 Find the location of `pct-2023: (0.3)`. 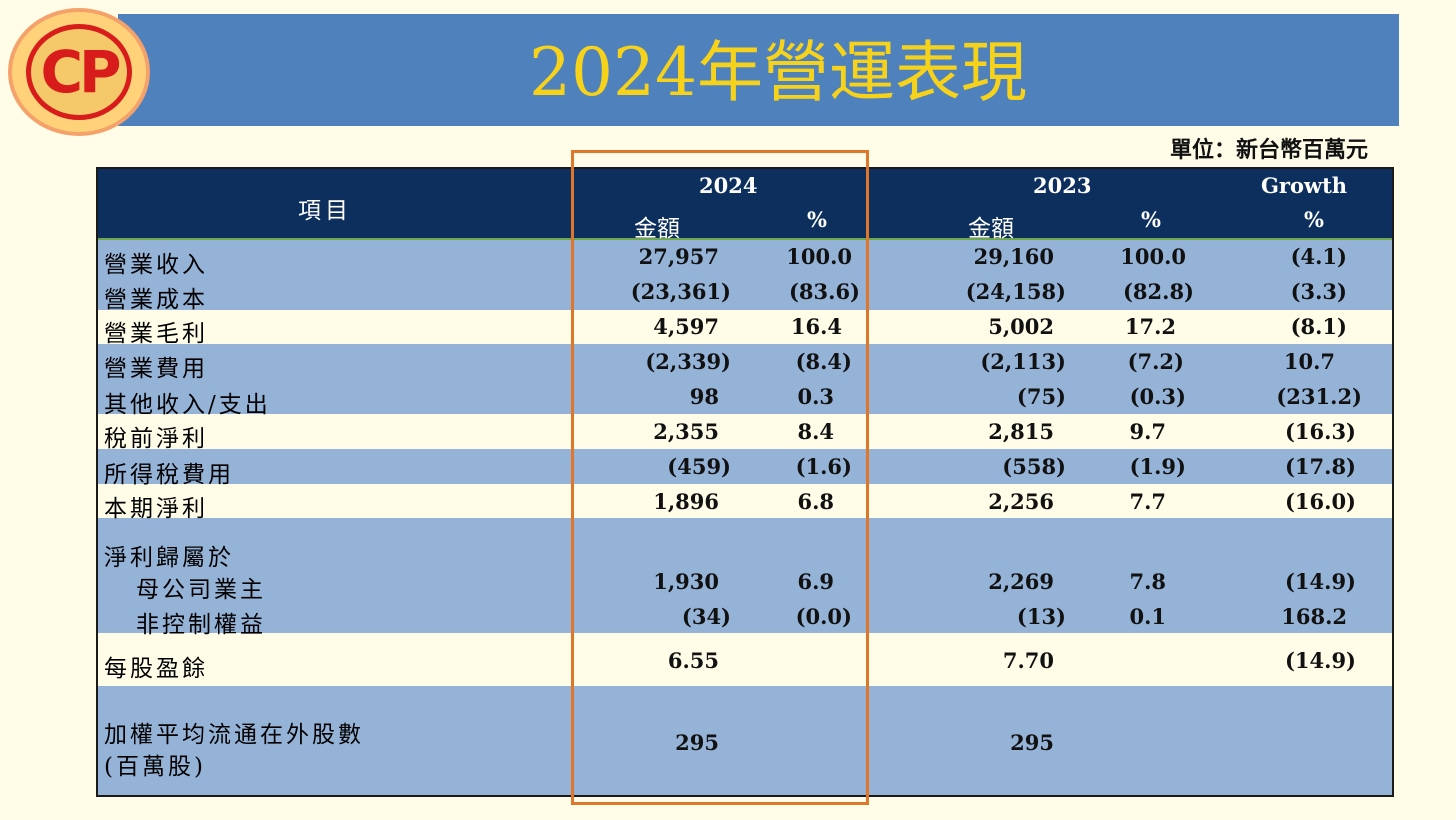

pct-2023: (0.3) is located at coordinates (1157, 396).